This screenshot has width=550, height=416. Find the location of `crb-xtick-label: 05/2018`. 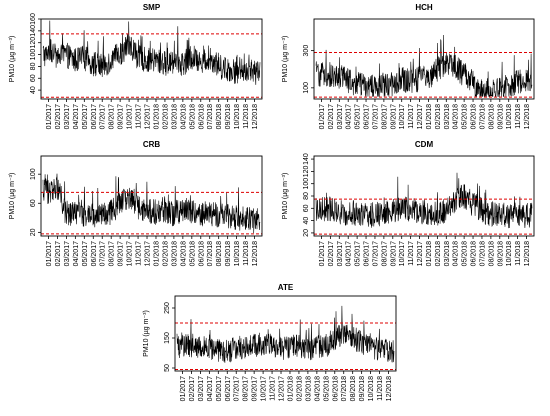

crb-xtick-label: 05/2018 is located at coordinates (192, 253).